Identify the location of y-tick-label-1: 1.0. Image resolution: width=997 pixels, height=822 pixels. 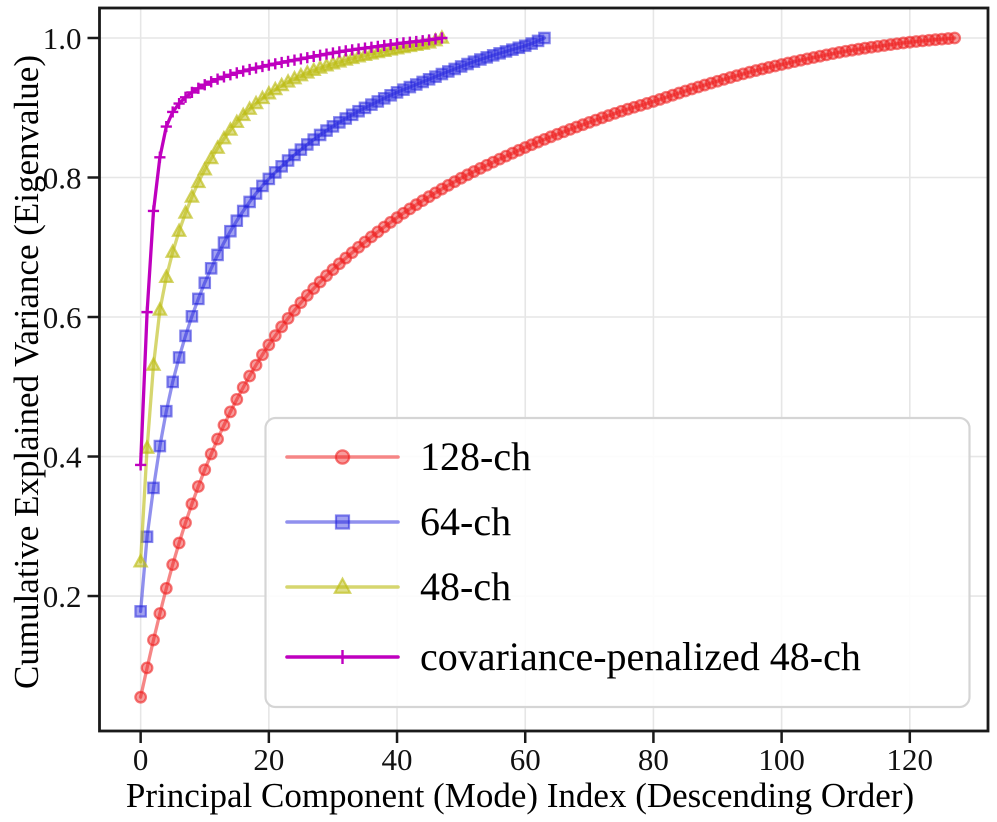
(62, 38).